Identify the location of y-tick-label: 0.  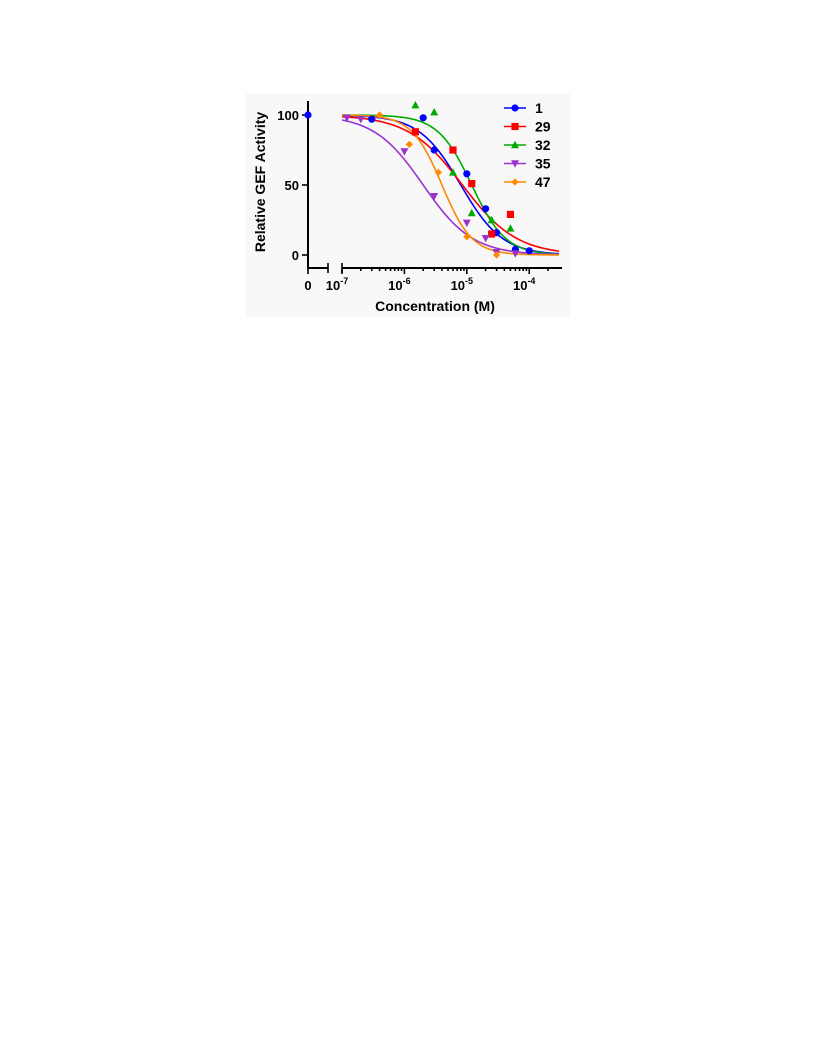
(295, 255).